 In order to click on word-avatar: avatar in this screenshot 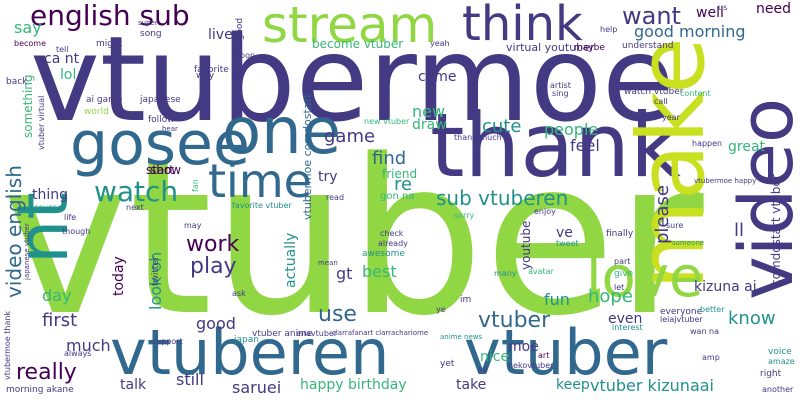, I will do `click(541, 271)`.